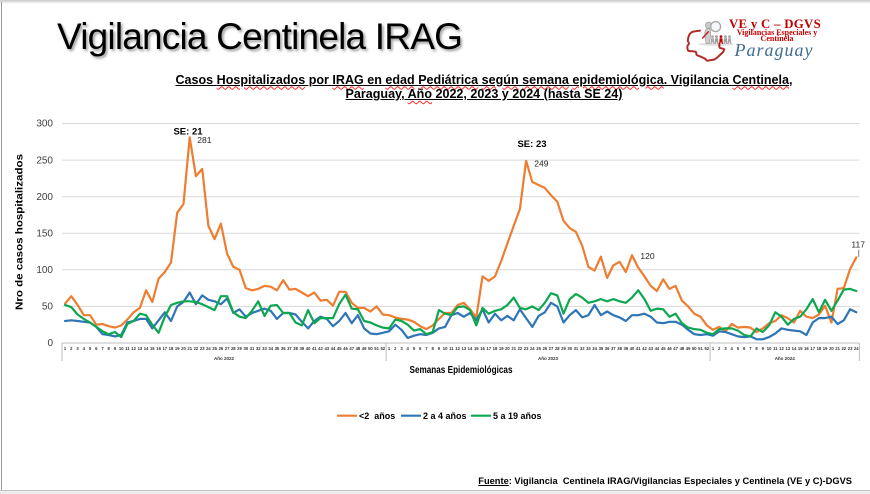  What do you see at coordinates (351, 348) in the screenshot?
I see `svg-text: 47` at bounding box center [351, 348].